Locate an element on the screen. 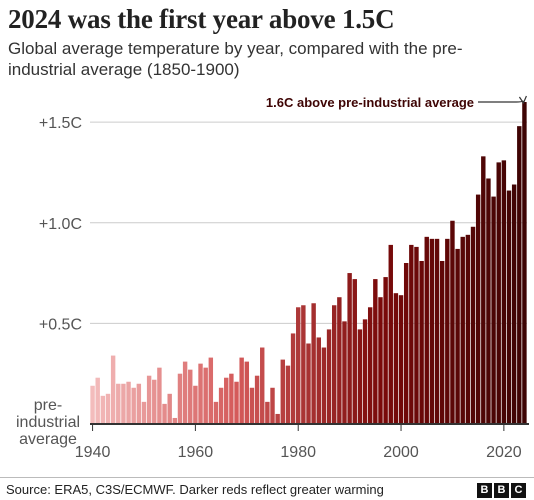 This screenshot has height=500, width=534. annotation-arrow is located at coordinates (501, 101).